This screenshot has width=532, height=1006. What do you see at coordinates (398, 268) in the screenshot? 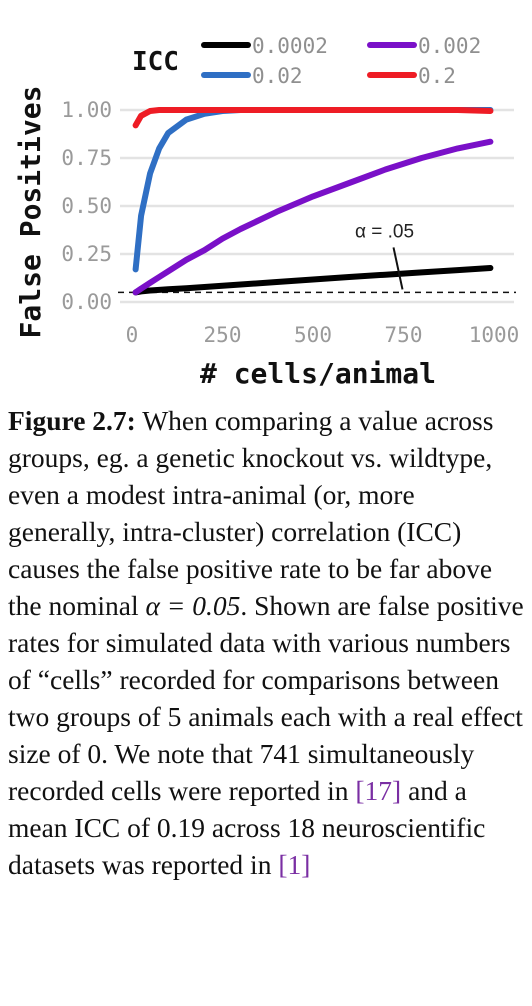
I see `alpha-annotation-pointer` at bounding box center [398, 268].